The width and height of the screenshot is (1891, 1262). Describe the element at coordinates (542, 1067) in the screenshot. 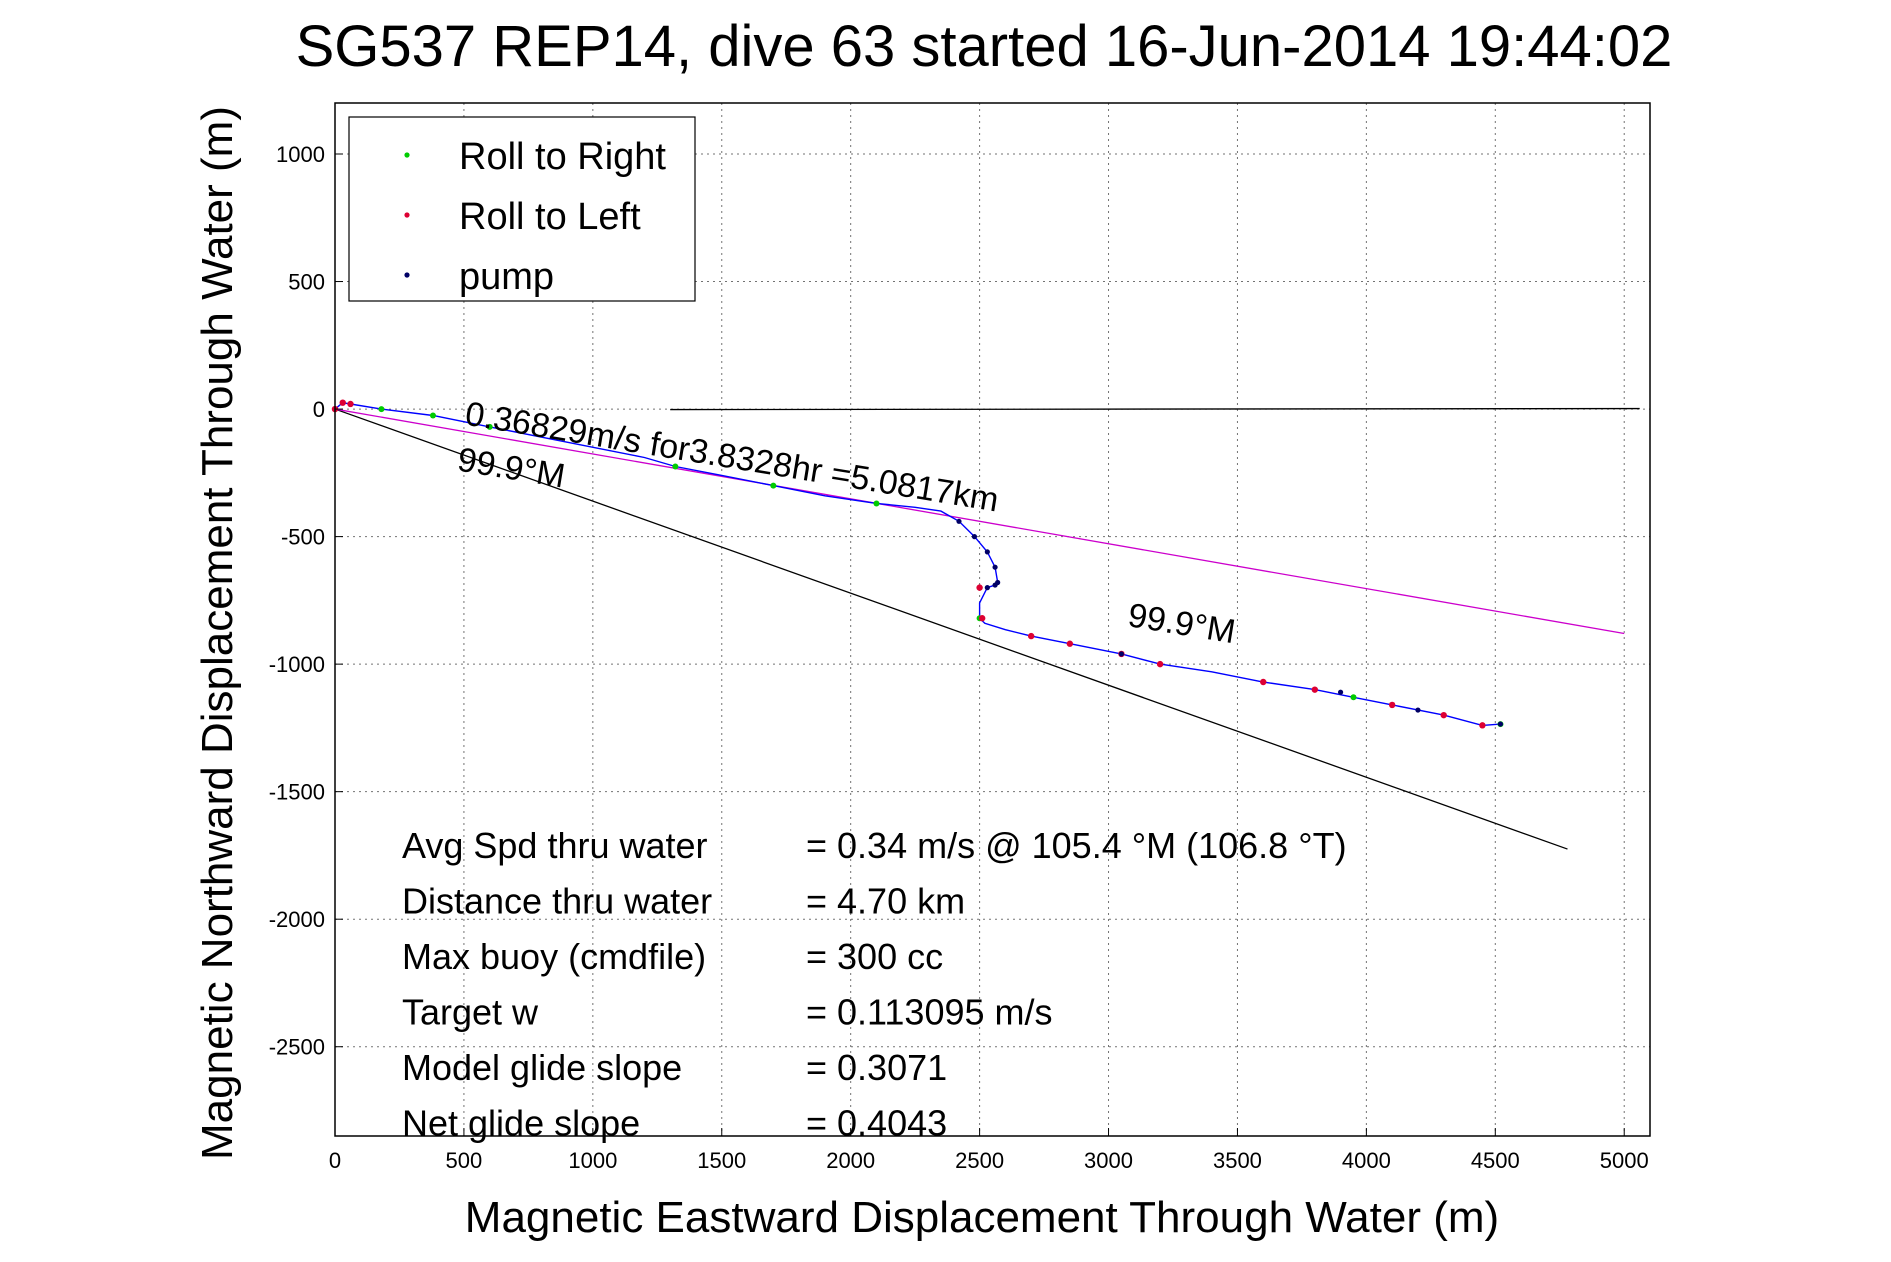

I see `stat-label: Model glide slope` at that location.